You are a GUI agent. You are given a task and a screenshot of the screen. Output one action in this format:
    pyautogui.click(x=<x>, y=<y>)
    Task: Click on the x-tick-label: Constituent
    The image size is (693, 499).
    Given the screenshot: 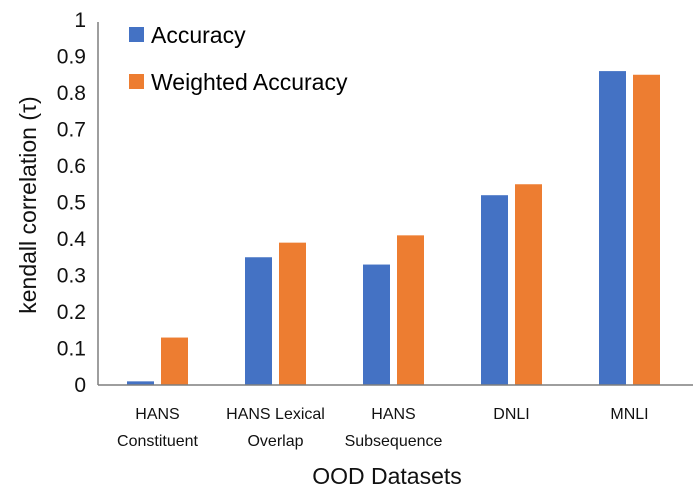 What is the action you would take?
    pyautogui.click(x=157, y=441)
    